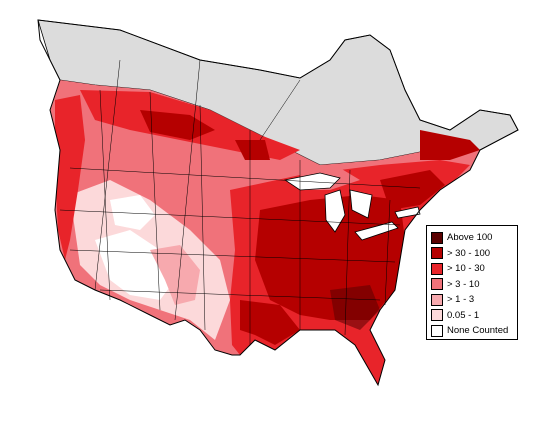  Describe the element at coordinates (463, 284) in the screenshot. I see `legend-label: > 3 - 10` at that location.